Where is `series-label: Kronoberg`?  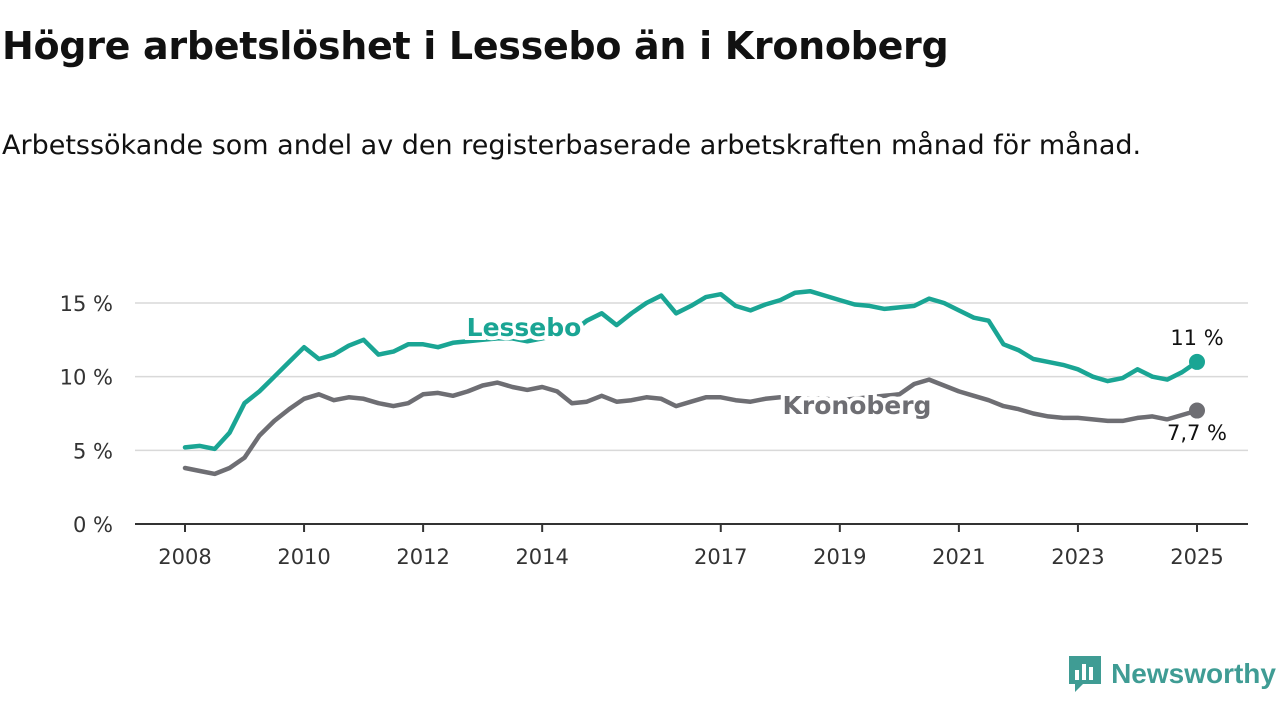
series-label: Kronoberg is located at coordinates (857, 405).